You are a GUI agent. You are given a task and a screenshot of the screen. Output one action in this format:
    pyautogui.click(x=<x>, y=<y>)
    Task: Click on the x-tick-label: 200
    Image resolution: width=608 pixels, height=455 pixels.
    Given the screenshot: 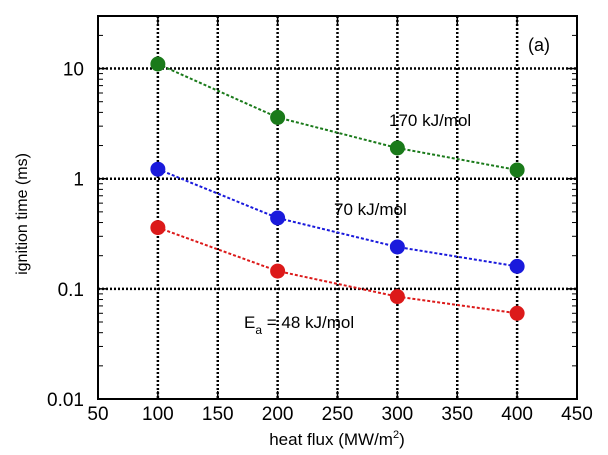 What is the action you would take?
    pyautogui.click(x=278, y=414)
    